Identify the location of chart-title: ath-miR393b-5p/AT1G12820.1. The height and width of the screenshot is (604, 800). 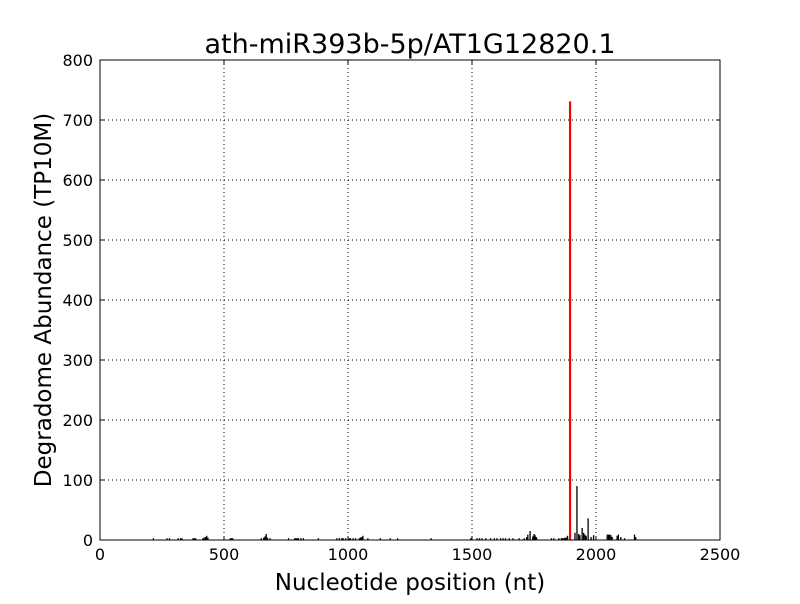
(410, 44).